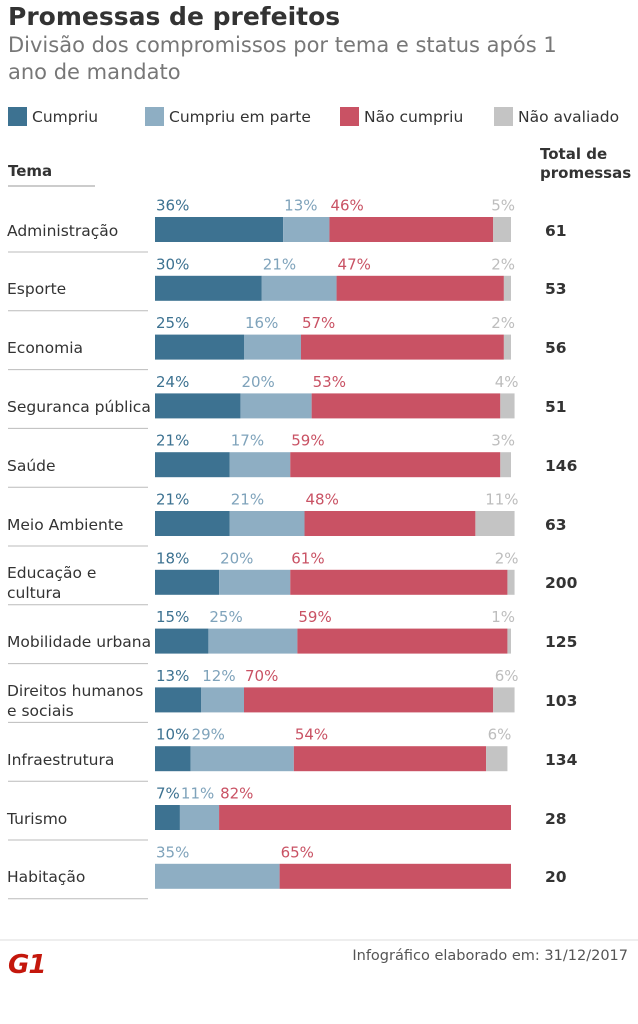 The width and height of the screenshot is (638, 1024). What do you see at coordinates (65, 524) in the screenshot?
I see `category-label: Meio Ambiente` at bounding box center [65, 524].